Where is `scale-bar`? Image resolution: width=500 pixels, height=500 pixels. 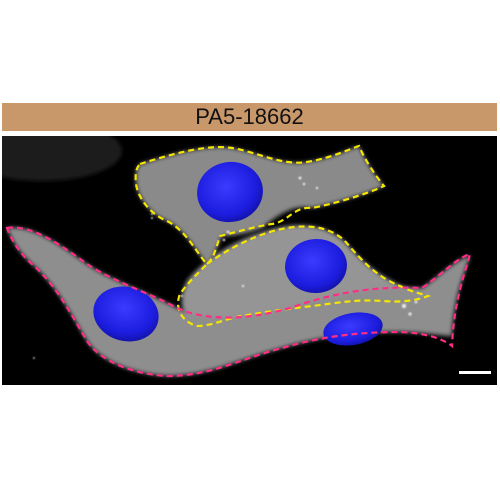 scale-bar is located at coordinates (475, 372).